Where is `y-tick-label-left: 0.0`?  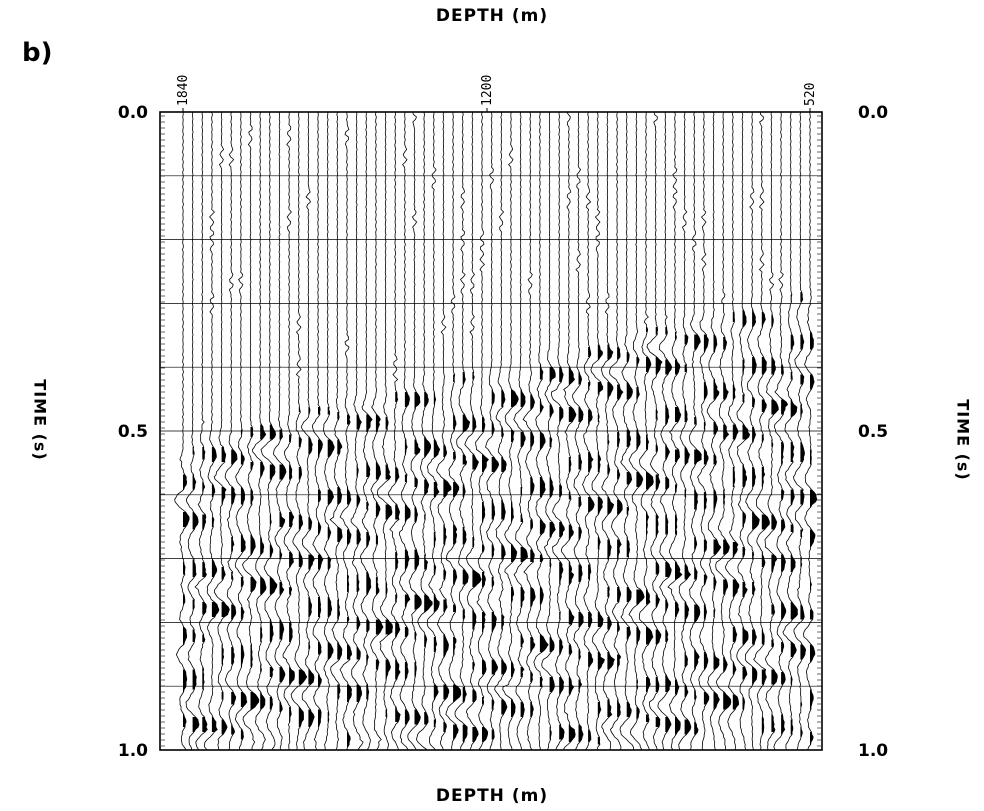
y-tick-label-left: 0.0 is located at coordinates (133, 113).